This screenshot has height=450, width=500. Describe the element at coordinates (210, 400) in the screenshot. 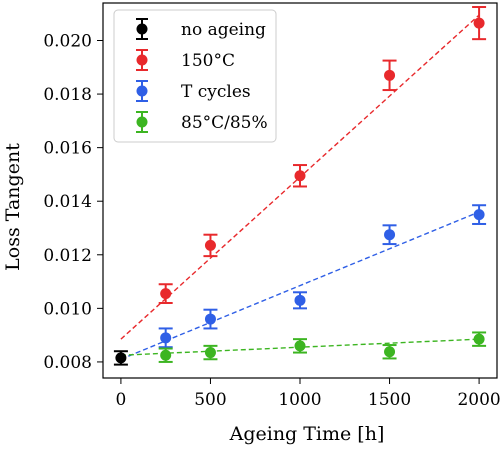

I see `x-tick-label: 500` at that location.